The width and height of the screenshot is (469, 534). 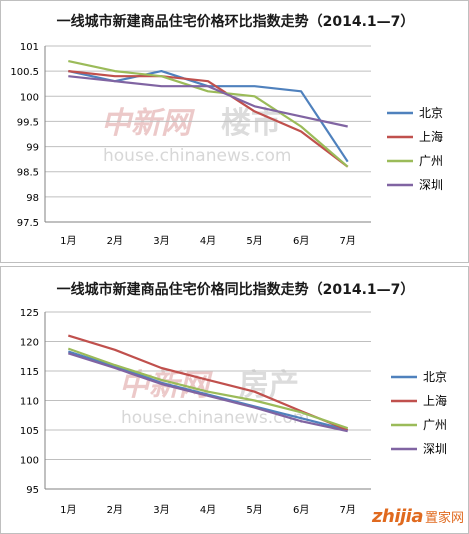 I want to click on y-tick-label: 101, so click(x=29, y=47).